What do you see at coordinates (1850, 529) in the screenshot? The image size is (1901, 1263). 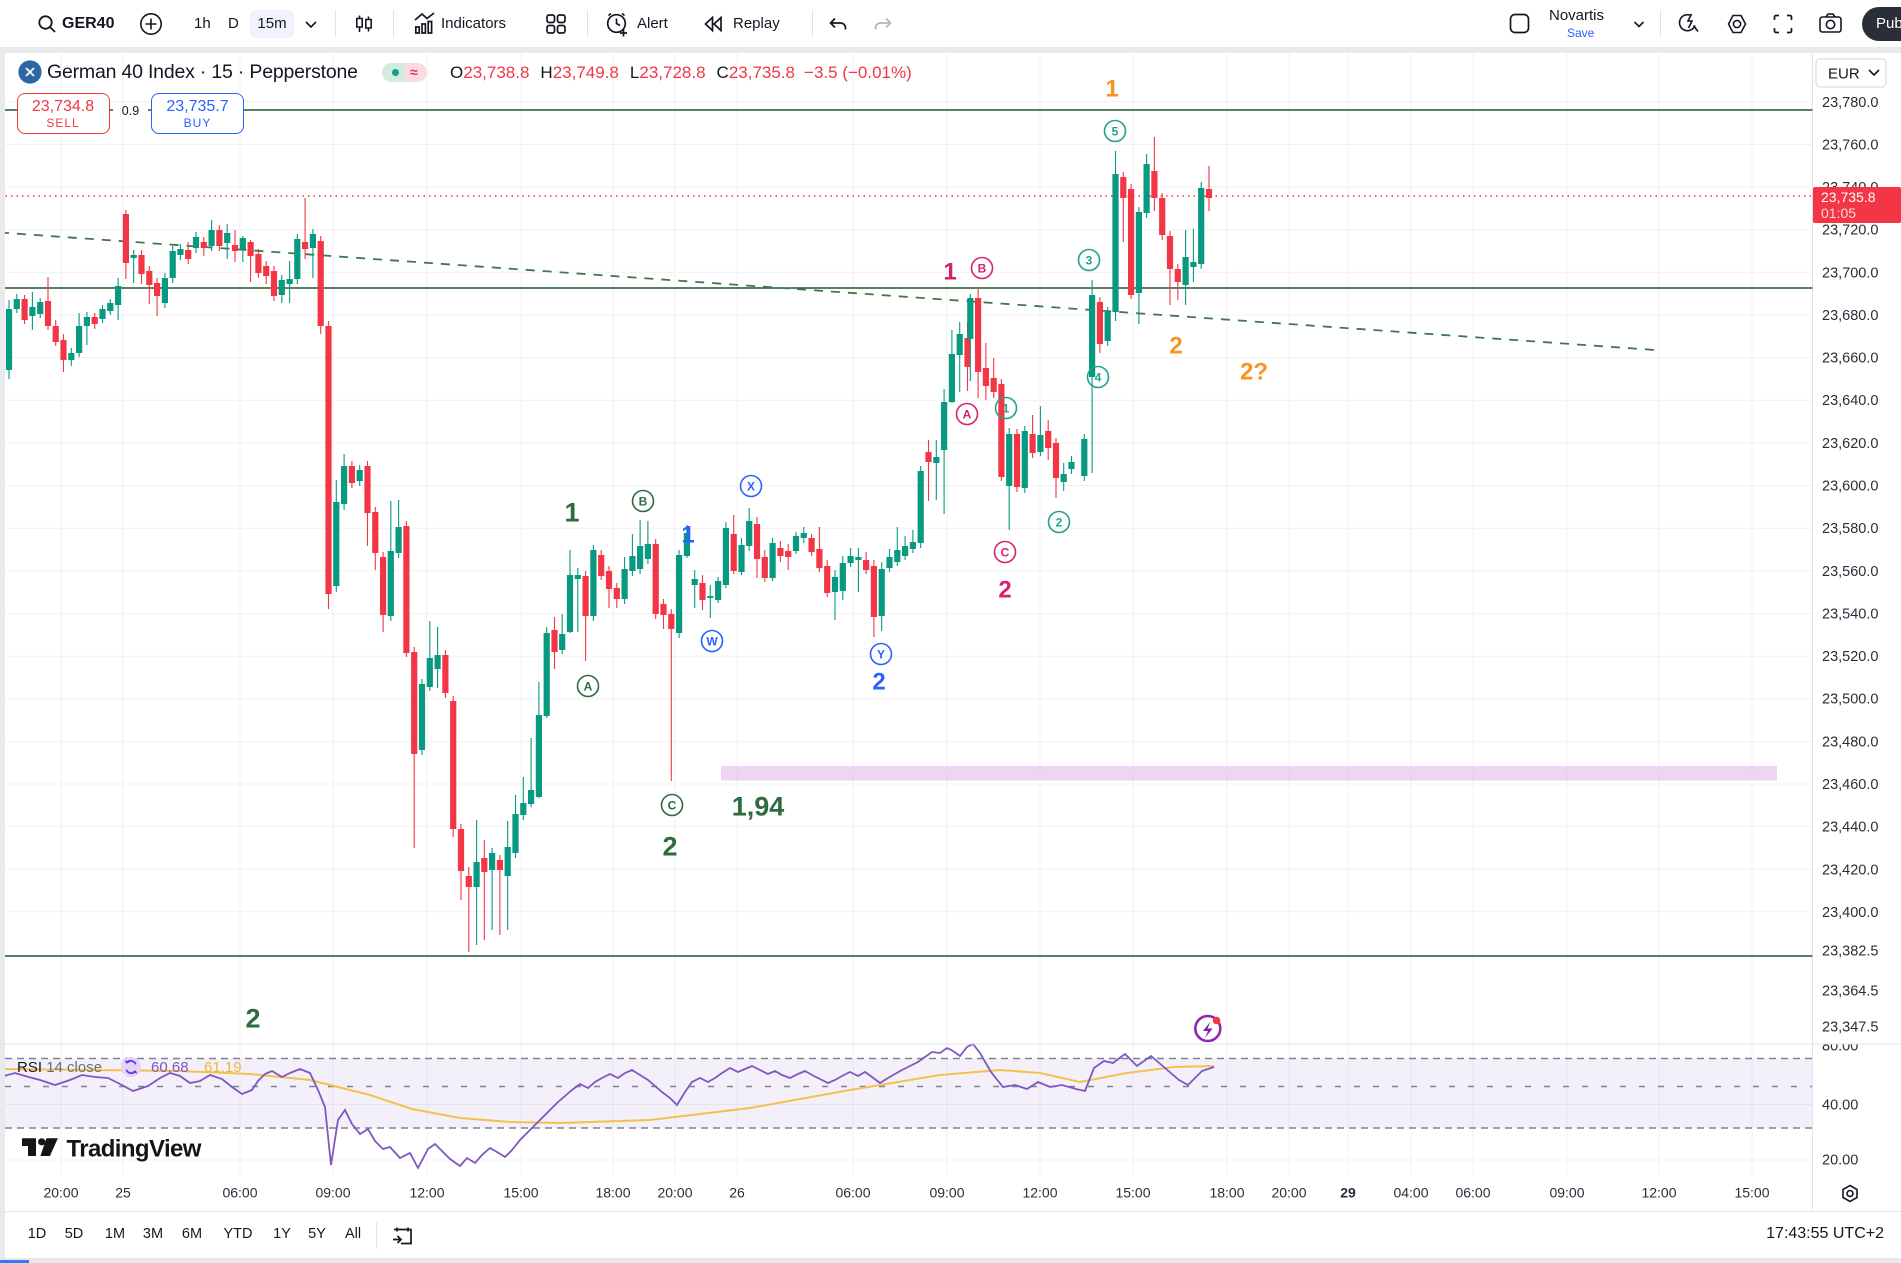 I see `svg-text: 23,580.0` at bounding box center [1850, 529].